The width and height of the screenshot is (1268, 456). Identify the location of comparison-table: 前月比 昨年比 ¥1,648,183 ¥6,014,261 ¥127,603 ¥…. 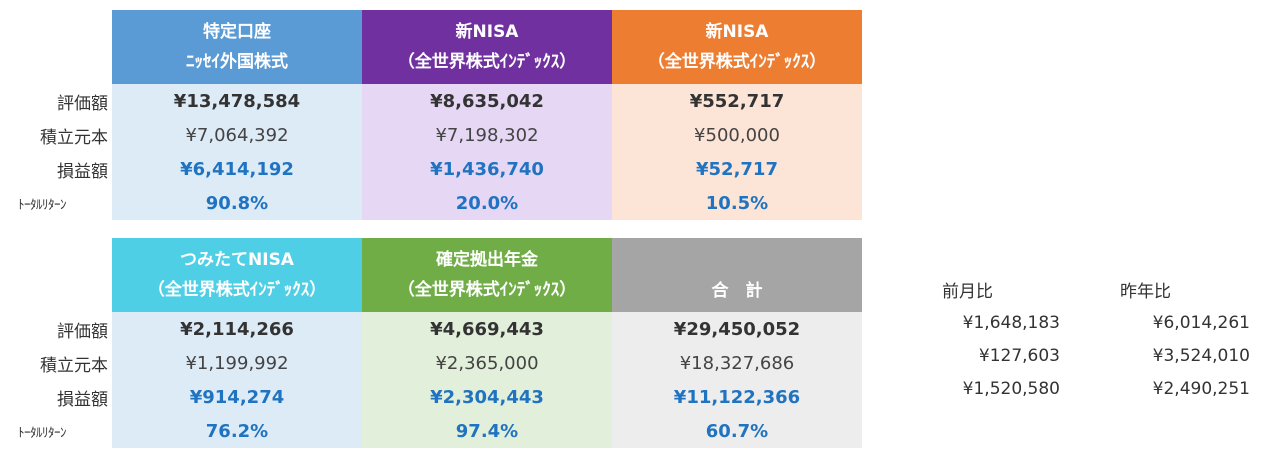
(1080, 338).